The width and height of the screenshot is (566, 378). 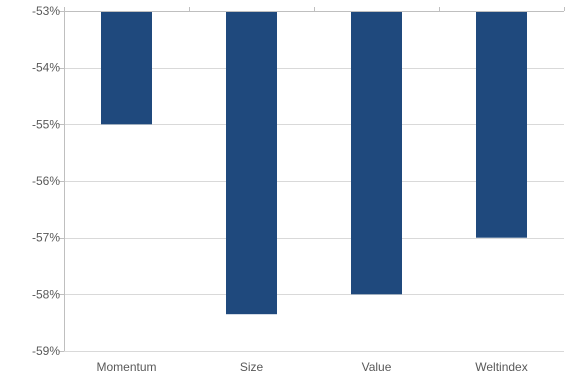 I want to click on y-tick-label: -53%, so click(x=46, y=11).